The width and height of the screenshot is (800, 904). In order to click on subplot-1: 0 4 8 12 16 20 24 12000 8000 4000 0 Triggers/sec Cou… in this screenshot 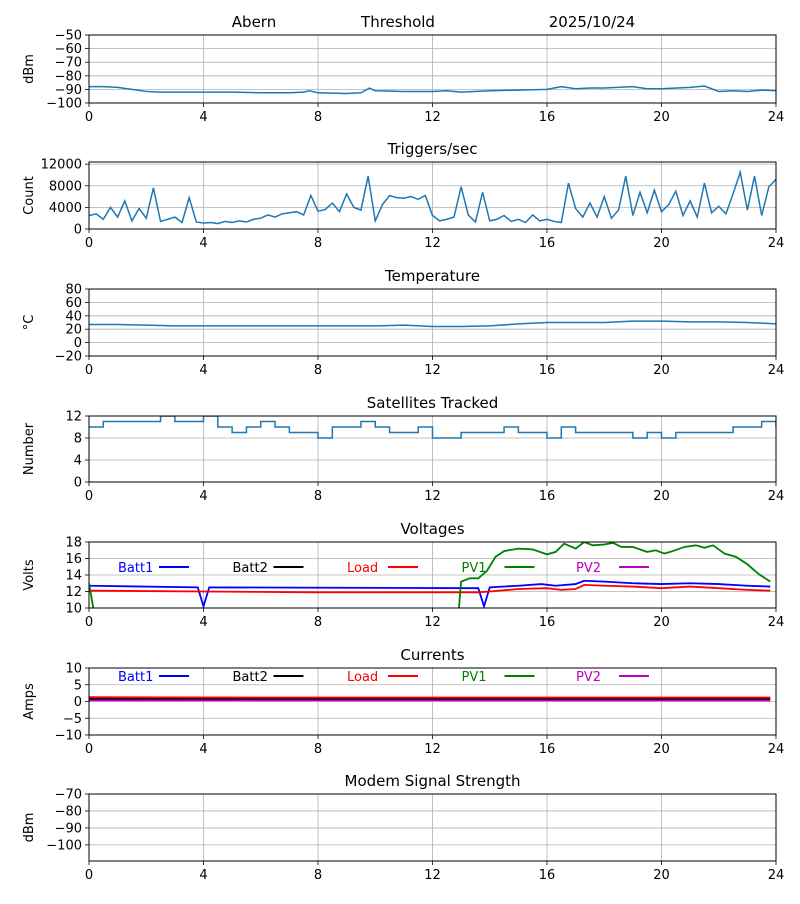, I will do `click(403, 195)`.